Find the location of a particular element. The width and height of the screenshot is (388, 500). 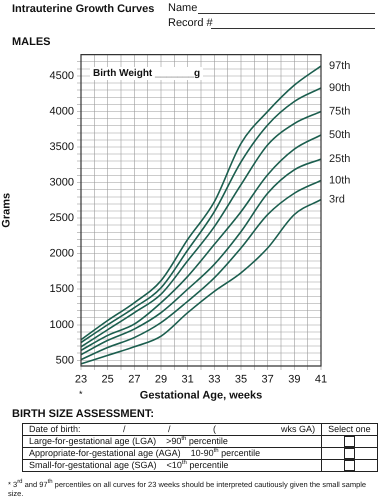

x-tick-label: 31 is located at coordinates (188, 380).